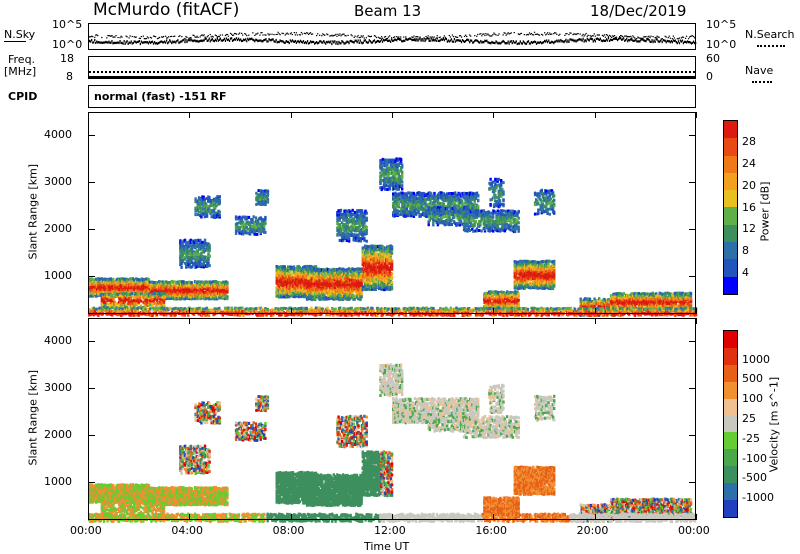 The height and width of the screenshot is (554, 800). Describe the element at coordinates (15, 41) in the screenshot. I see `nsky-legend-line` at that location.